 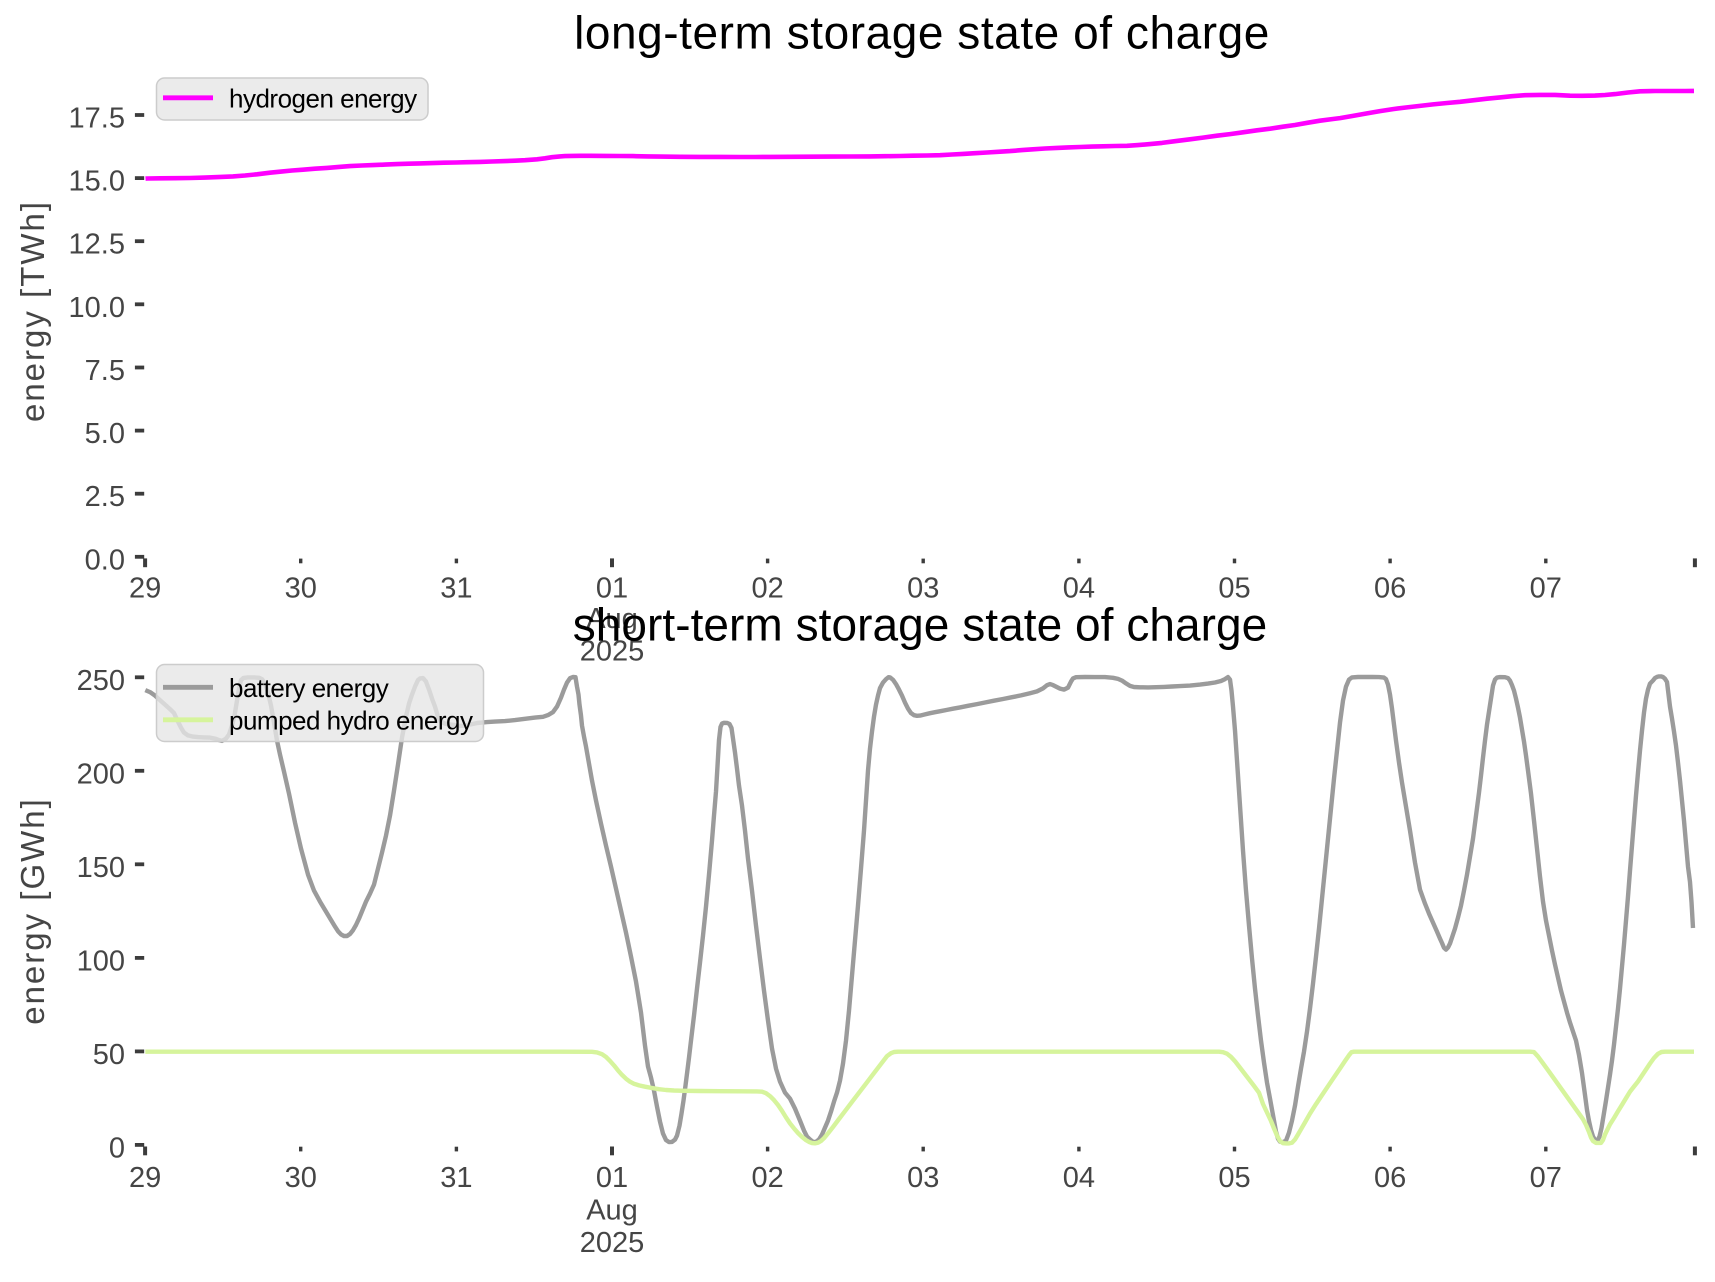 What do you see at coordinates (97, 245) in the screenshot?
I see `svg-text: 12.5` at bounding box center [97, 245].